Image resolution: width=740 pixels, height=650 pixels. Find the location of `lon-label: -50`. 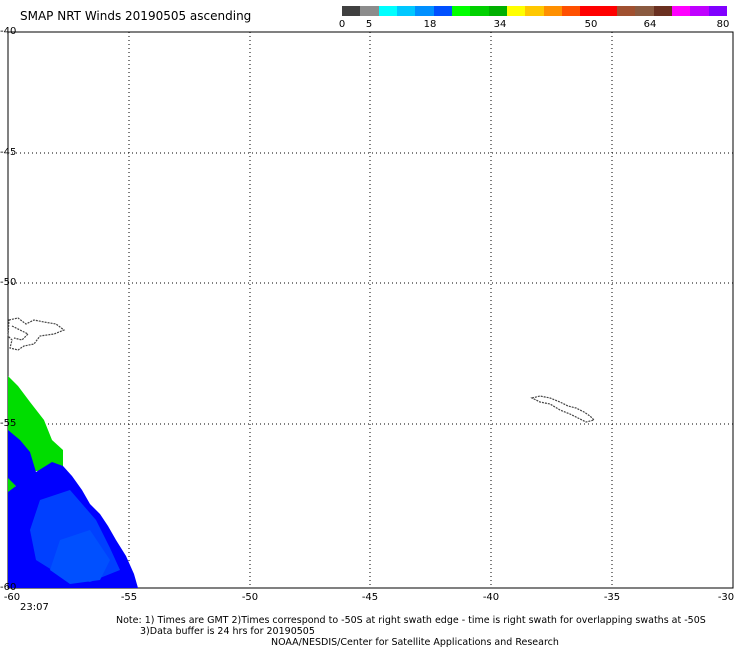

lon-label: -50 is located at coordinates (250, 597).